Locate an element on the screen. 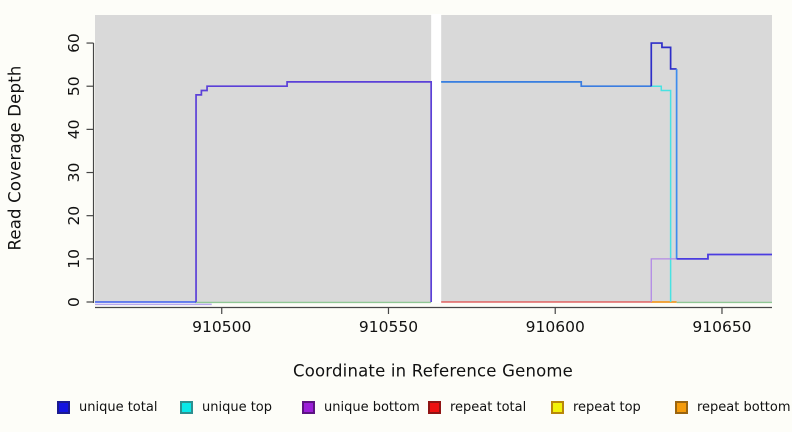 This screenshot has height=432, width=792. y-tick-label: 0 is located at coordinates (74, 302).